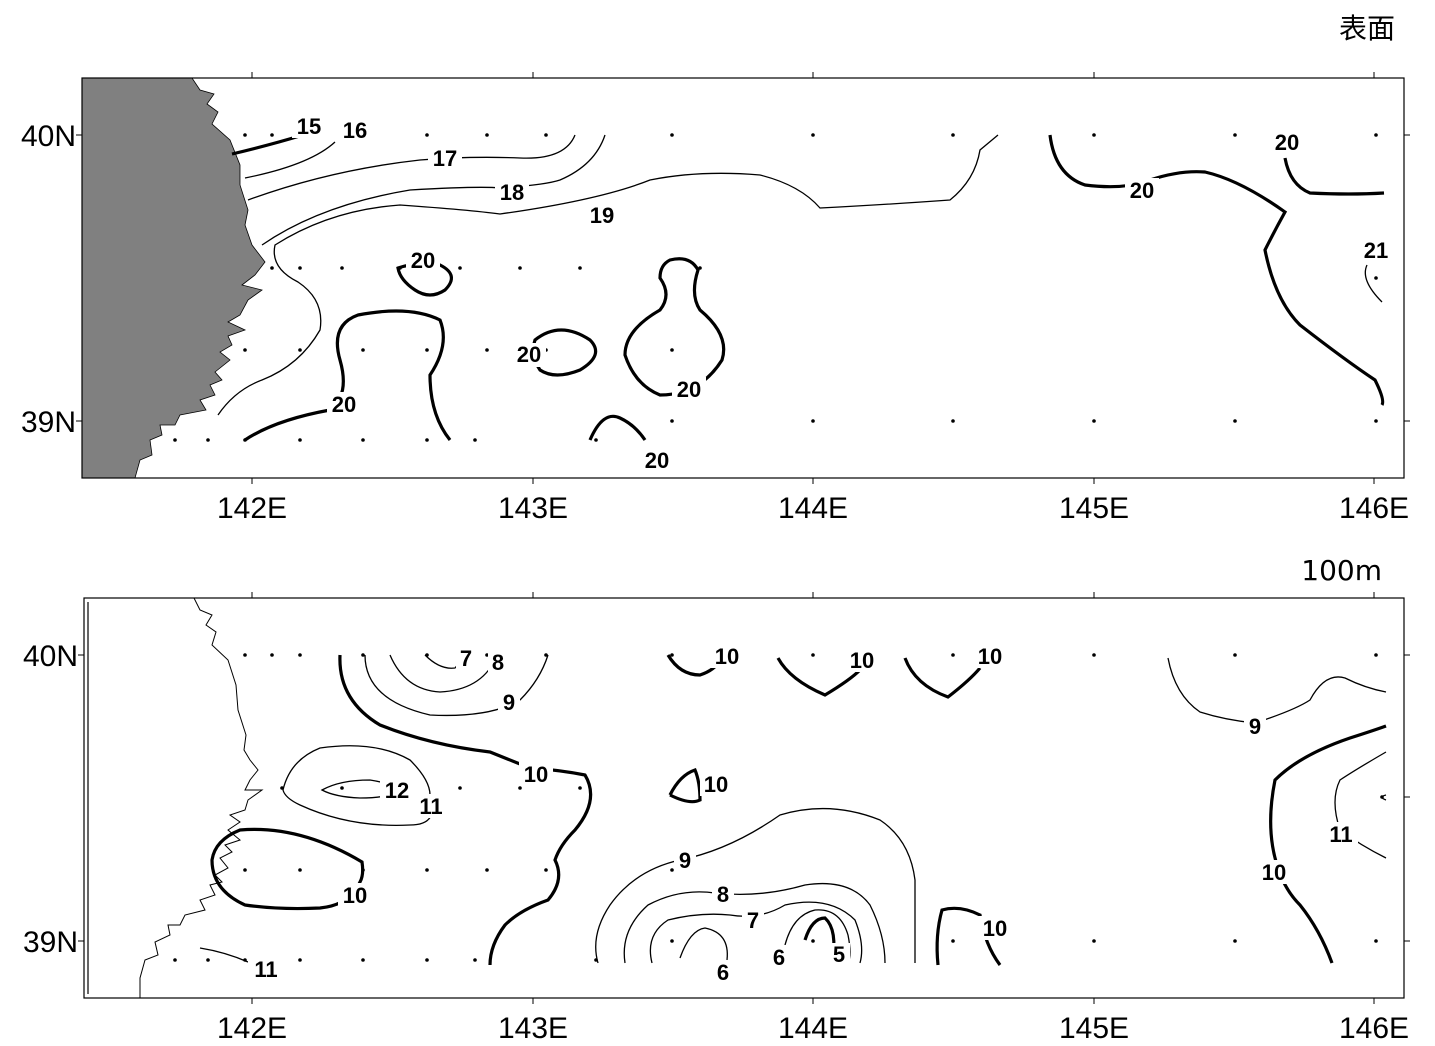 The image size is (1435, 1046). What do you see at coordinates (173, 278) in the screenshot?
I see `land-mass` at bounding box center [173, 278].